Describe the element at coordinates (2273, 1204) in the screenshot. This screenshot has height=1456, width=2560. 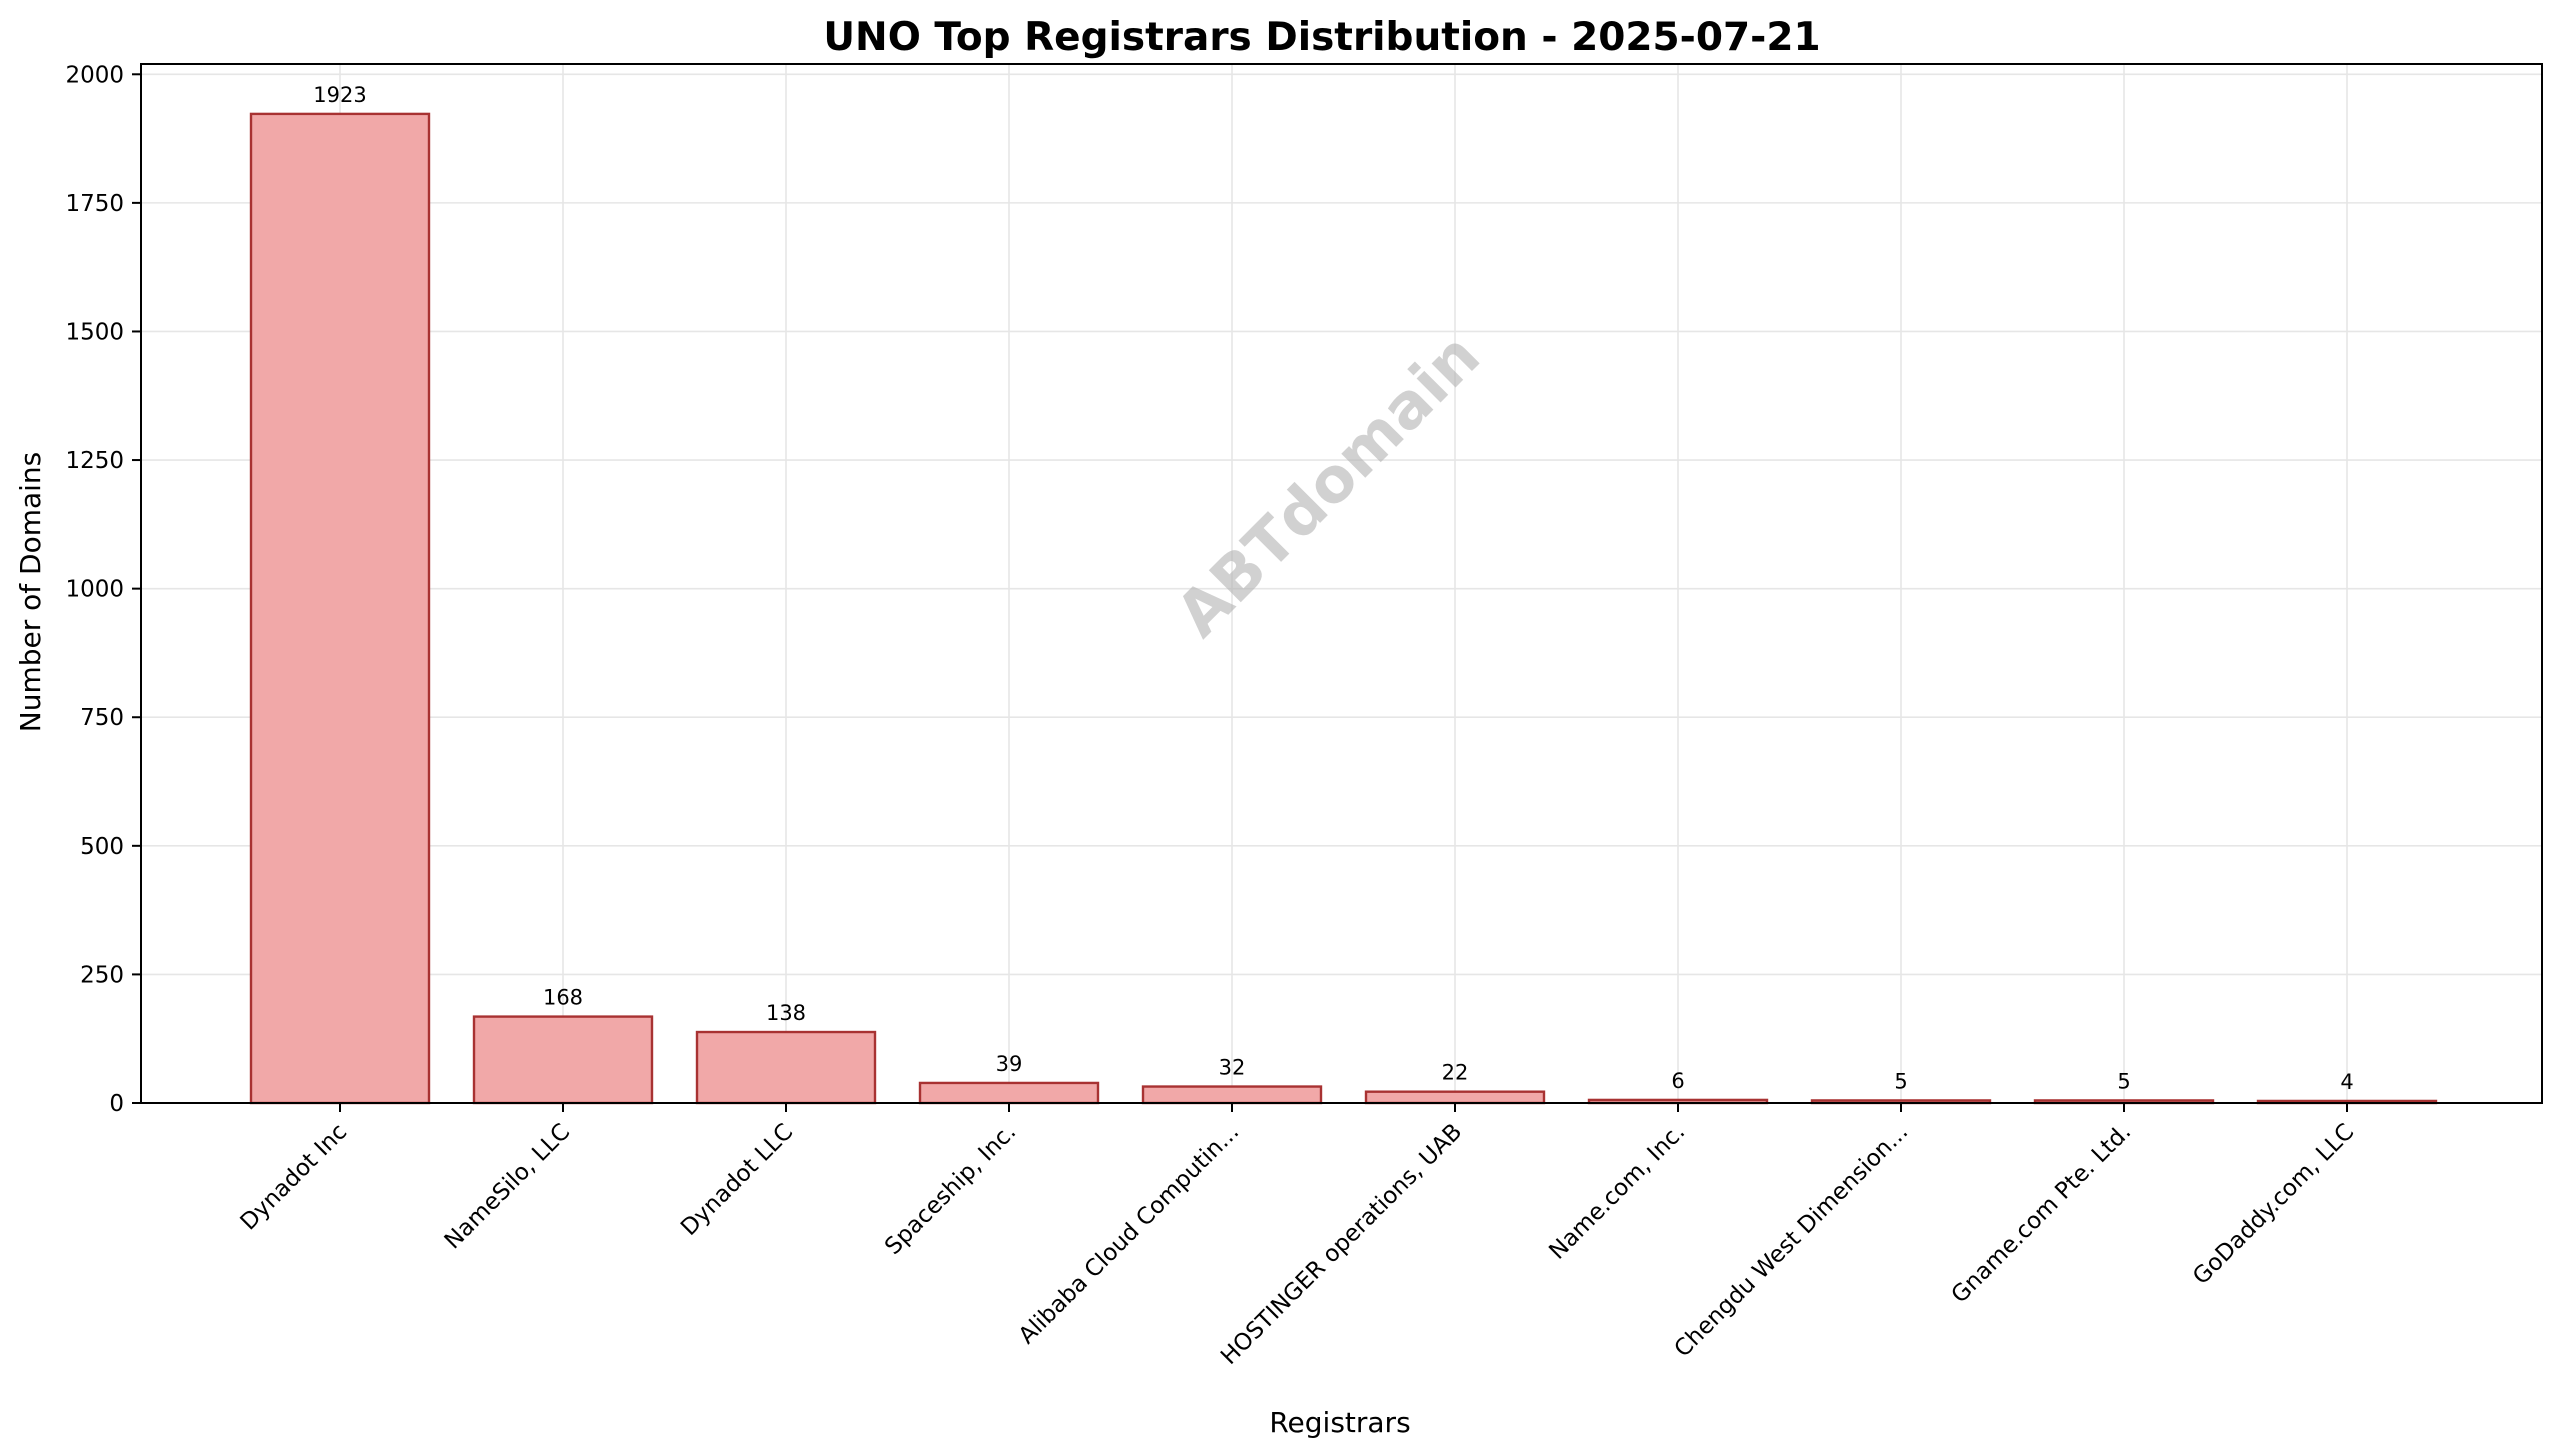
I see `x-tick-label: GoDaddy.com, LLC` at that location.